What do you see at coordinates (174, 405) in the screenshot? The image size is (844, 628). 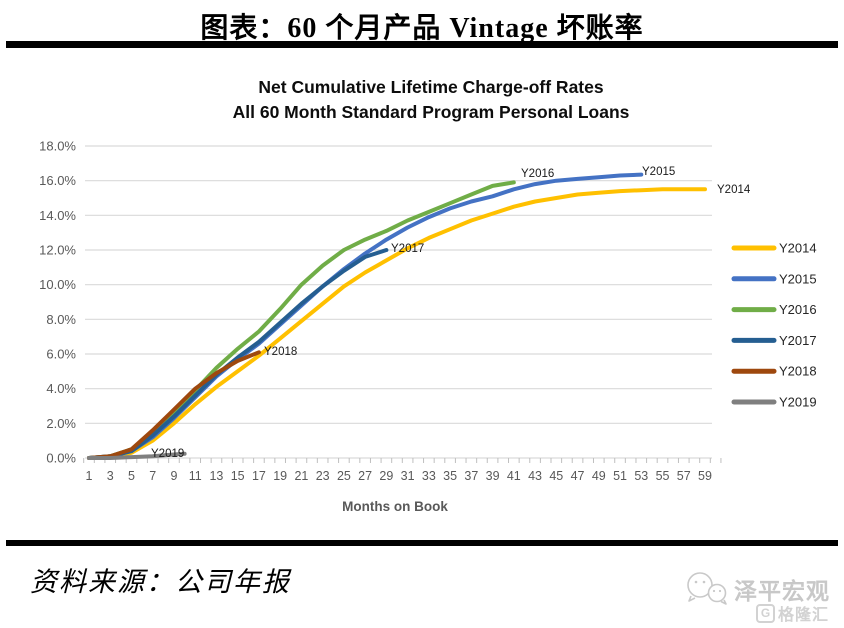 I see `series-line-y2018` at bounding box center [174, 405].